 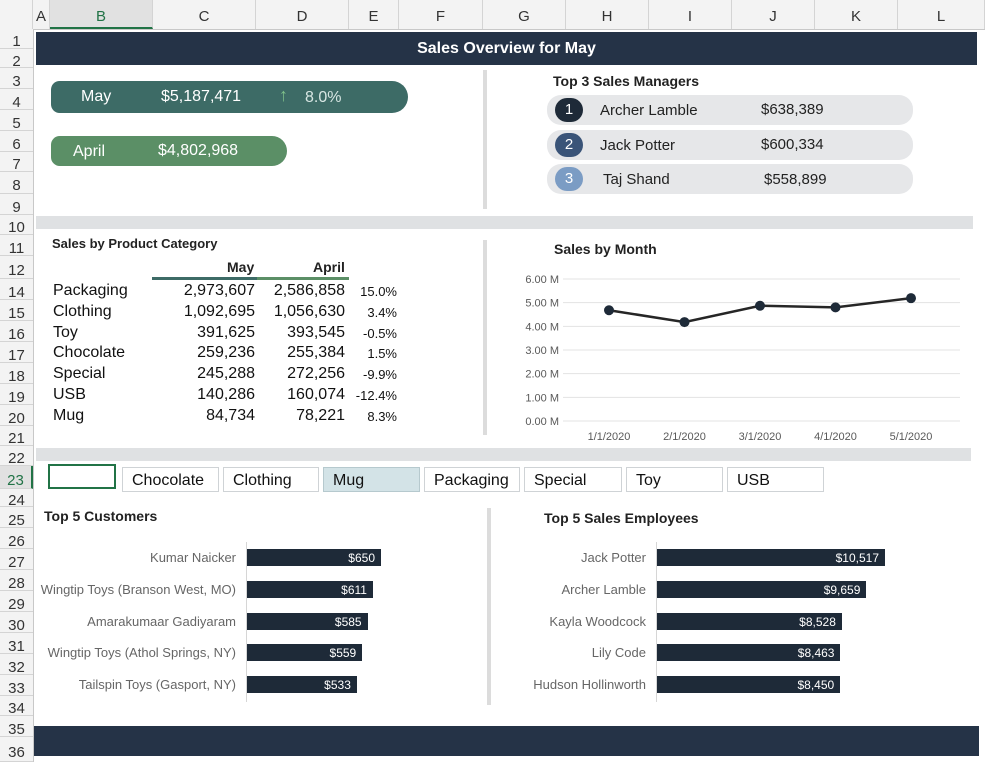 I want to click on column-header-i: I, so click(x=690, y=14).